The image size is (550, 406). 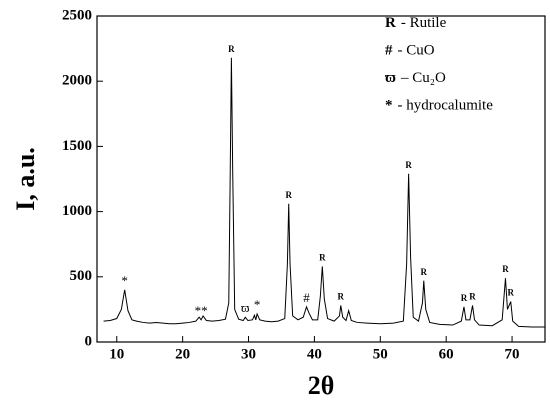 I want to click on legend-entry: R - Rutile, so click(x=416, y=23).